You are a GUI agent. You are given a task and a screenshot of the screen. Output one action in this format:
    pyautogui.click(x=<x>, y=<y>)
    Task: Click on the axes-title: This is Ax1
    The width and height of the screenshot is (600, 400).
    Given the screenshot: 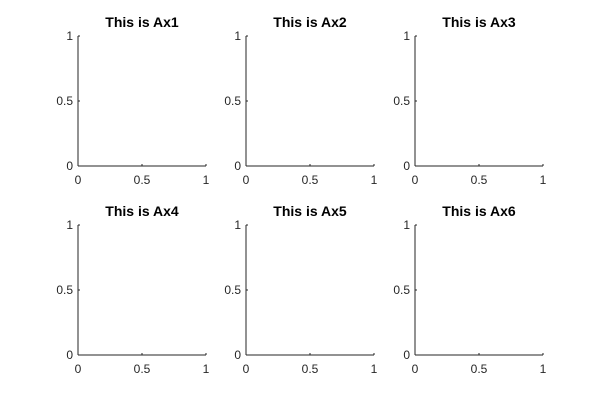 What is the action you would take?
    pyautogui.click(x=142, y=22)
    